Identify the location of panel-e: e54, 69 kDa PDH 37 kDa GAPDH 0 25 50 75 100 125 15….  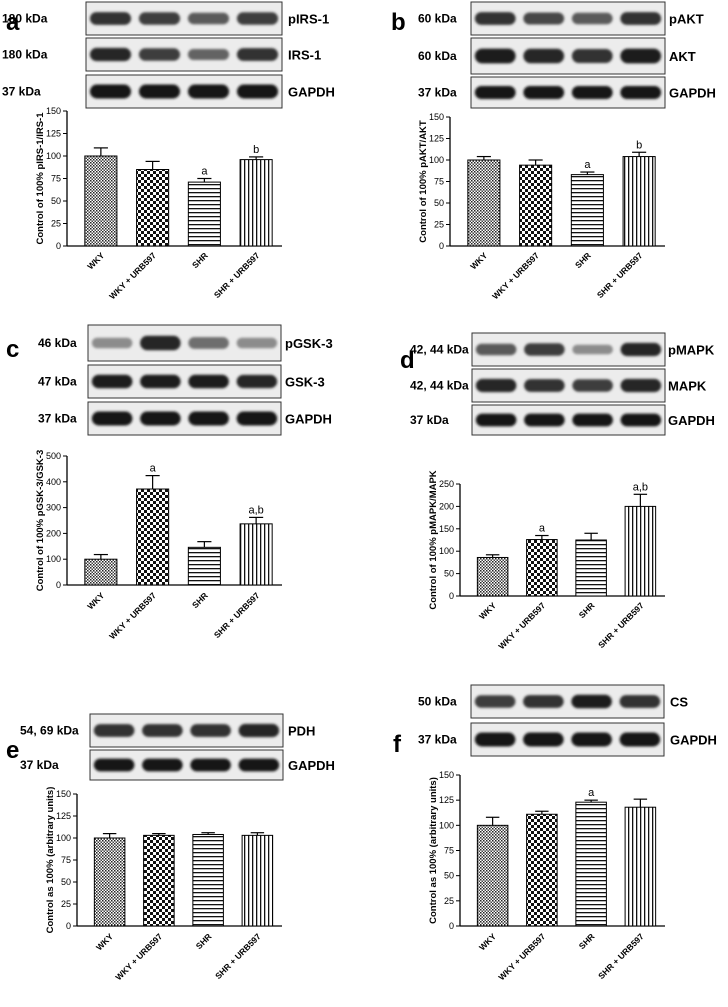
(170, 847).